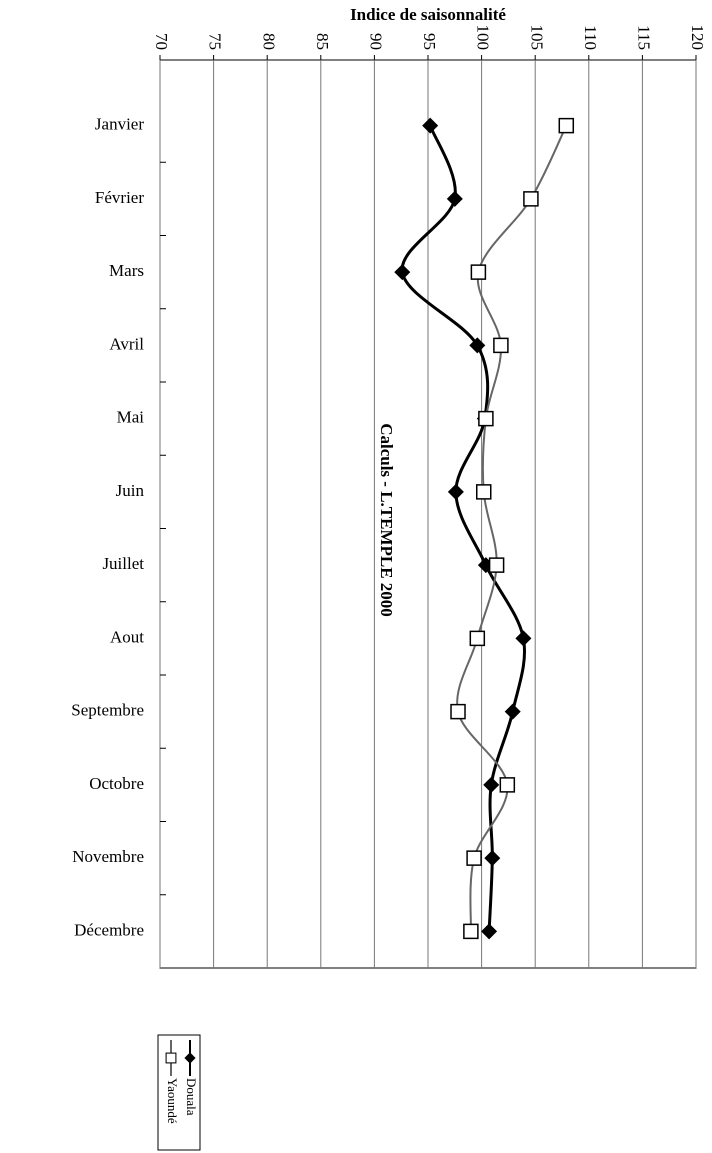 The width and height of the screenshot is (712, 1153). I want to click on legend-label: Douala, so click(191, 1097).